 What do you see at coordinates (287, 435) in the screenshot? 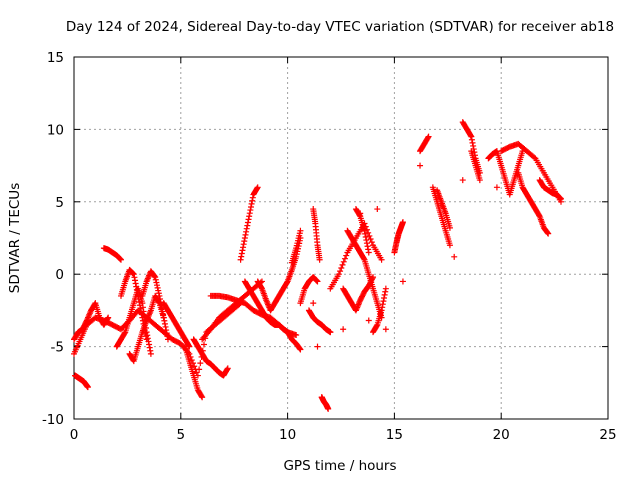
I see `x-tick-label: 10` at bounding box center [287, 435].